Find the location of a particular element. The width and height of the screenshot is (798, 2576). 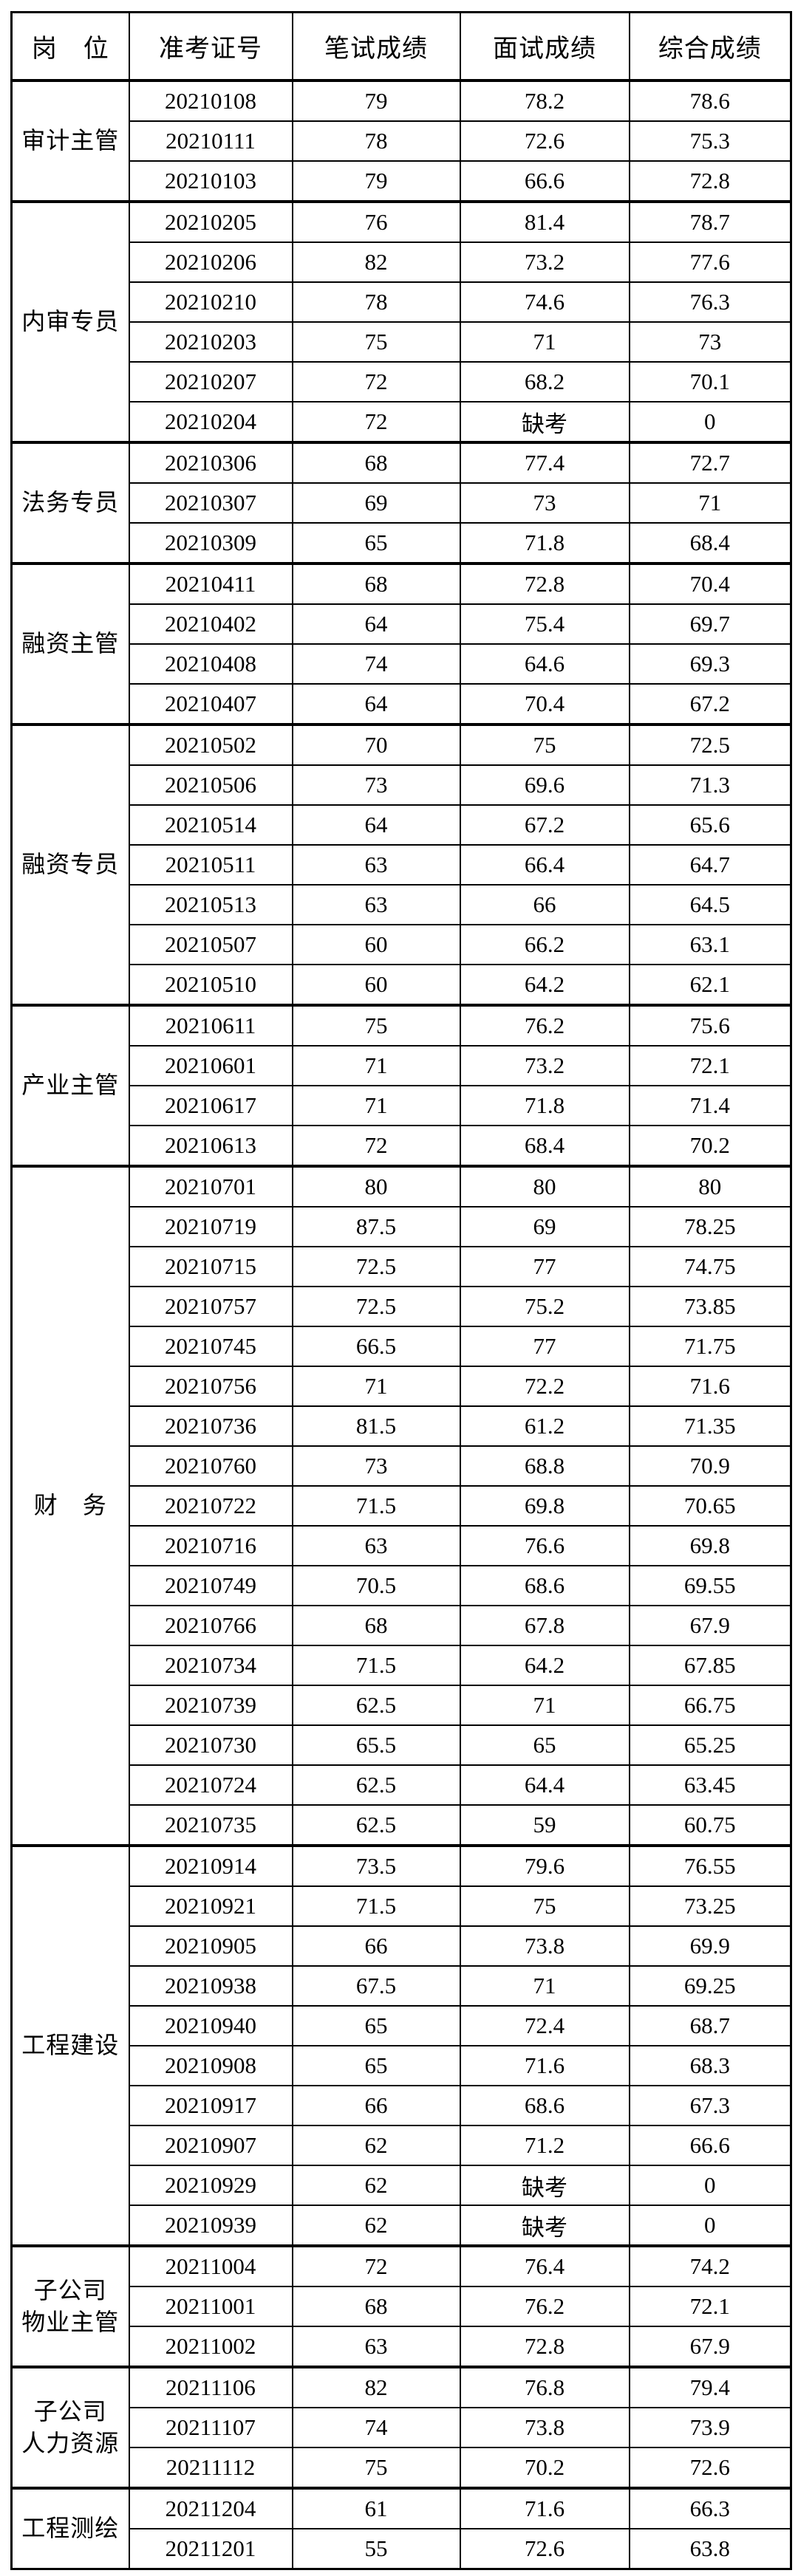

composite-score-cell: 71.6 is located at coordinates (710, 1386).